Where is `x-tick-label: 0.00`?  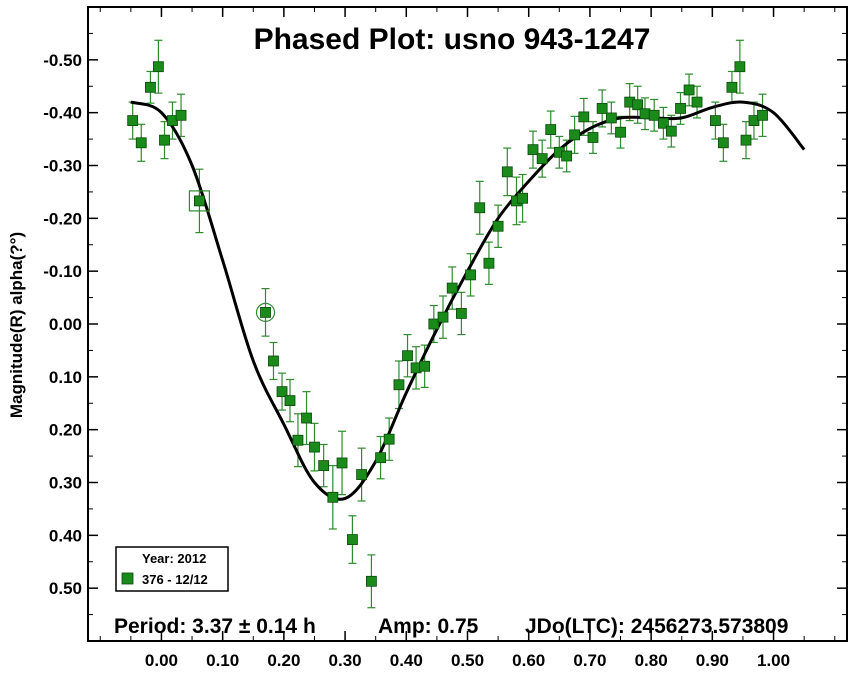 x-tick-label: 0.00 is located at coordinates (161, 660).